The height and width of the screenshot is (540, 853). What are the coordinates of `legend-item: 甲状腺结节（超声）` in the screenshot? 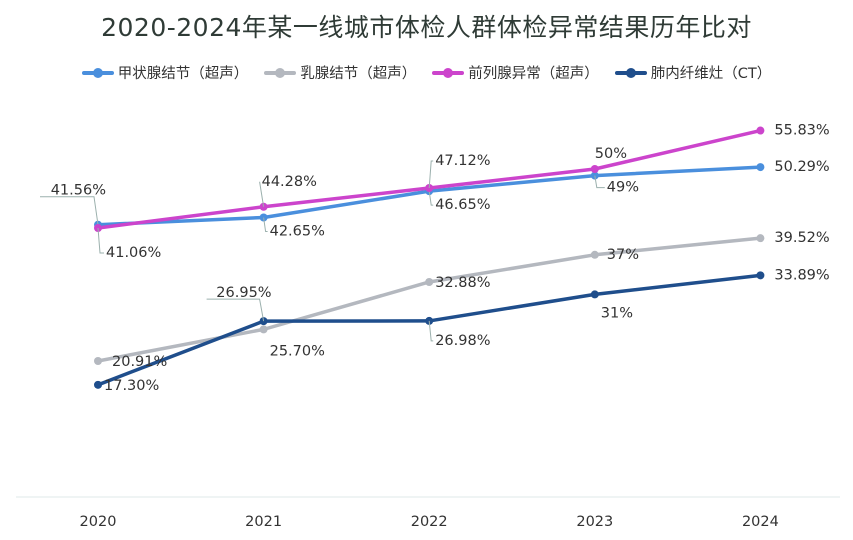 It's located at (165, 72).